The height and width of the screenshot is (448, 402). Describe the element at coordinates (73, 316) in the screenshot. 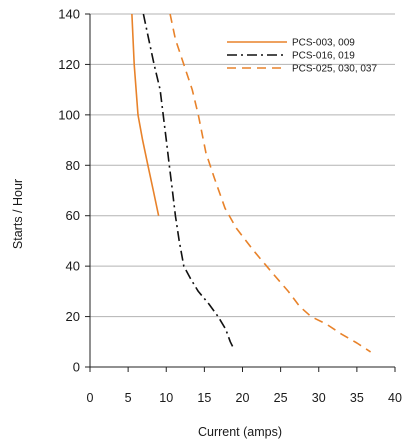

I see `y-tick-label-20: 20` at that location.